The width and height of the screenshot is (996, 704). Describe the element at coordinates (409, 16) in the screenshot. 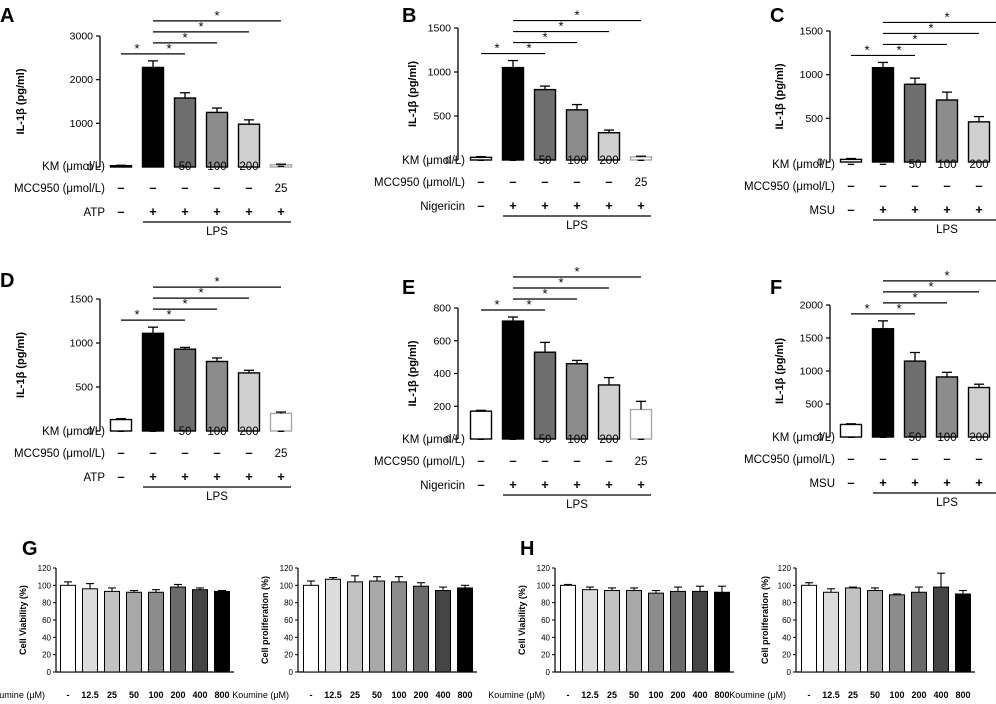

I see `panel-label-b: B` at that location.